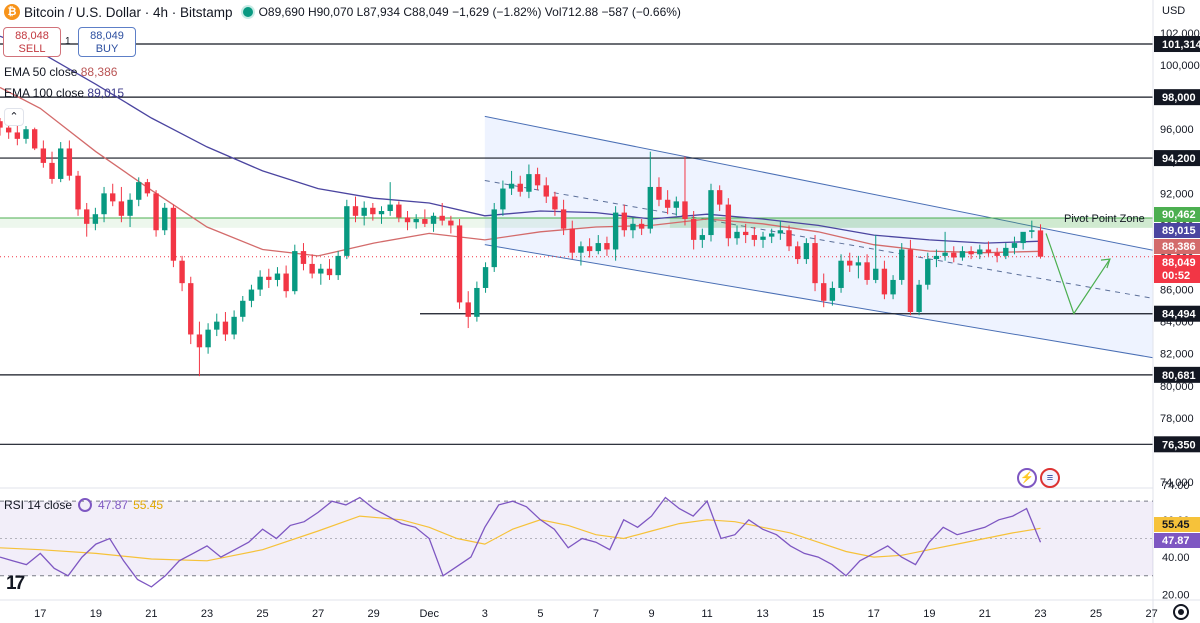 This screenshot has width=1200, height=623. What do you see at coordinates (32, 42) in the screenshot?
I see `sell-button: 88,048 SELL` at bounding box center [32, 42].